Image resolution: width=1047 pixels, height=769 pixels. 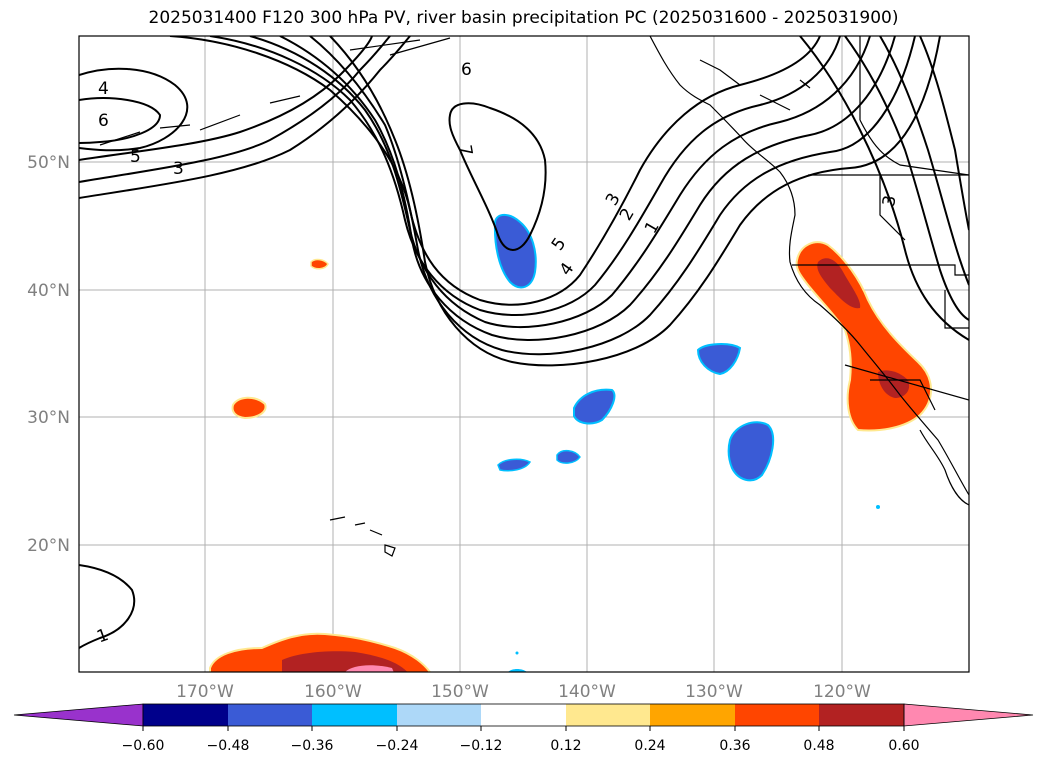 What do you see at coordinates (714, 692) in the screenshot?
I see `lon-label: 130°W` at bounding box center [714, 692].